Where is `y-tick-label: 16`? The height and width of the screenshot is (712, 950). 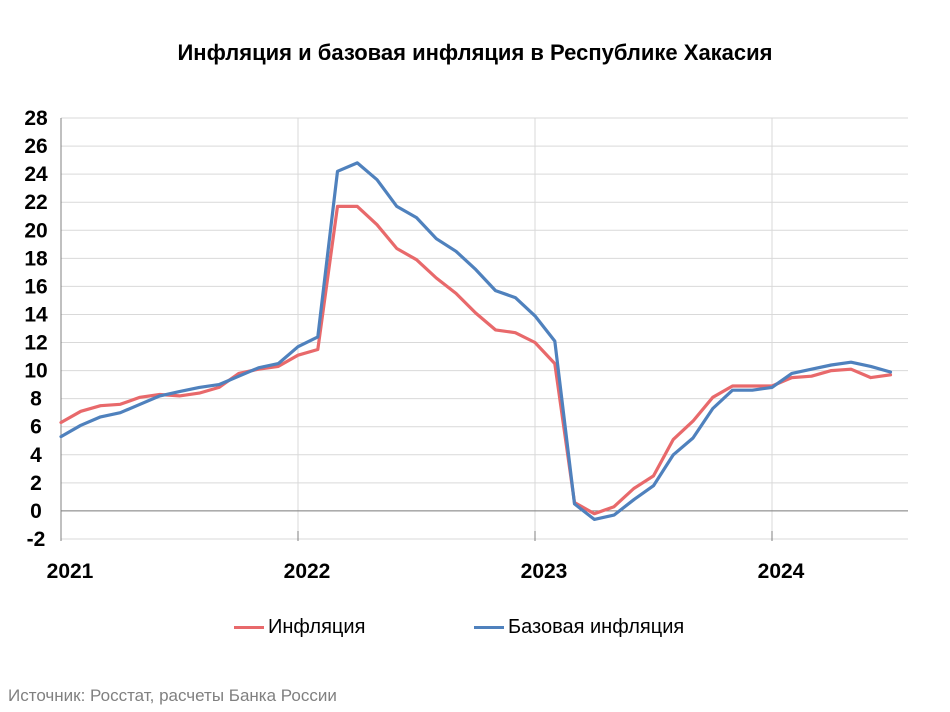 y-tick-label: 16 is located at coordinates (35, 286).